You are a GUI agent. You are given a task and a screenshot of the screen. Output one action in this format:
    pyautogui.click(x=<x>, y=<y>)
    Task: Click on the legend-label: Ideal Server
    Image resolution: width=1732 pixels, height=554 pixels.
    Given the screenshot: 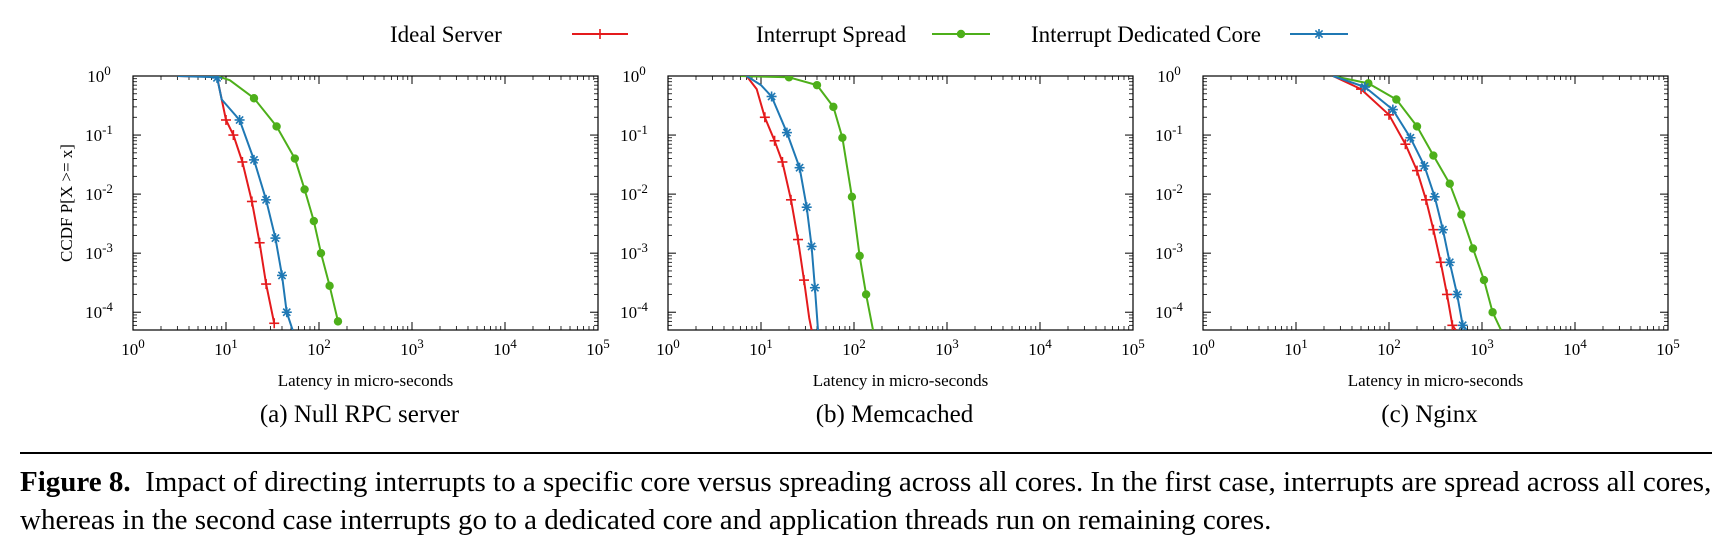 What is the action you would take?
    pyautogui.click(x=446, y=34)
    